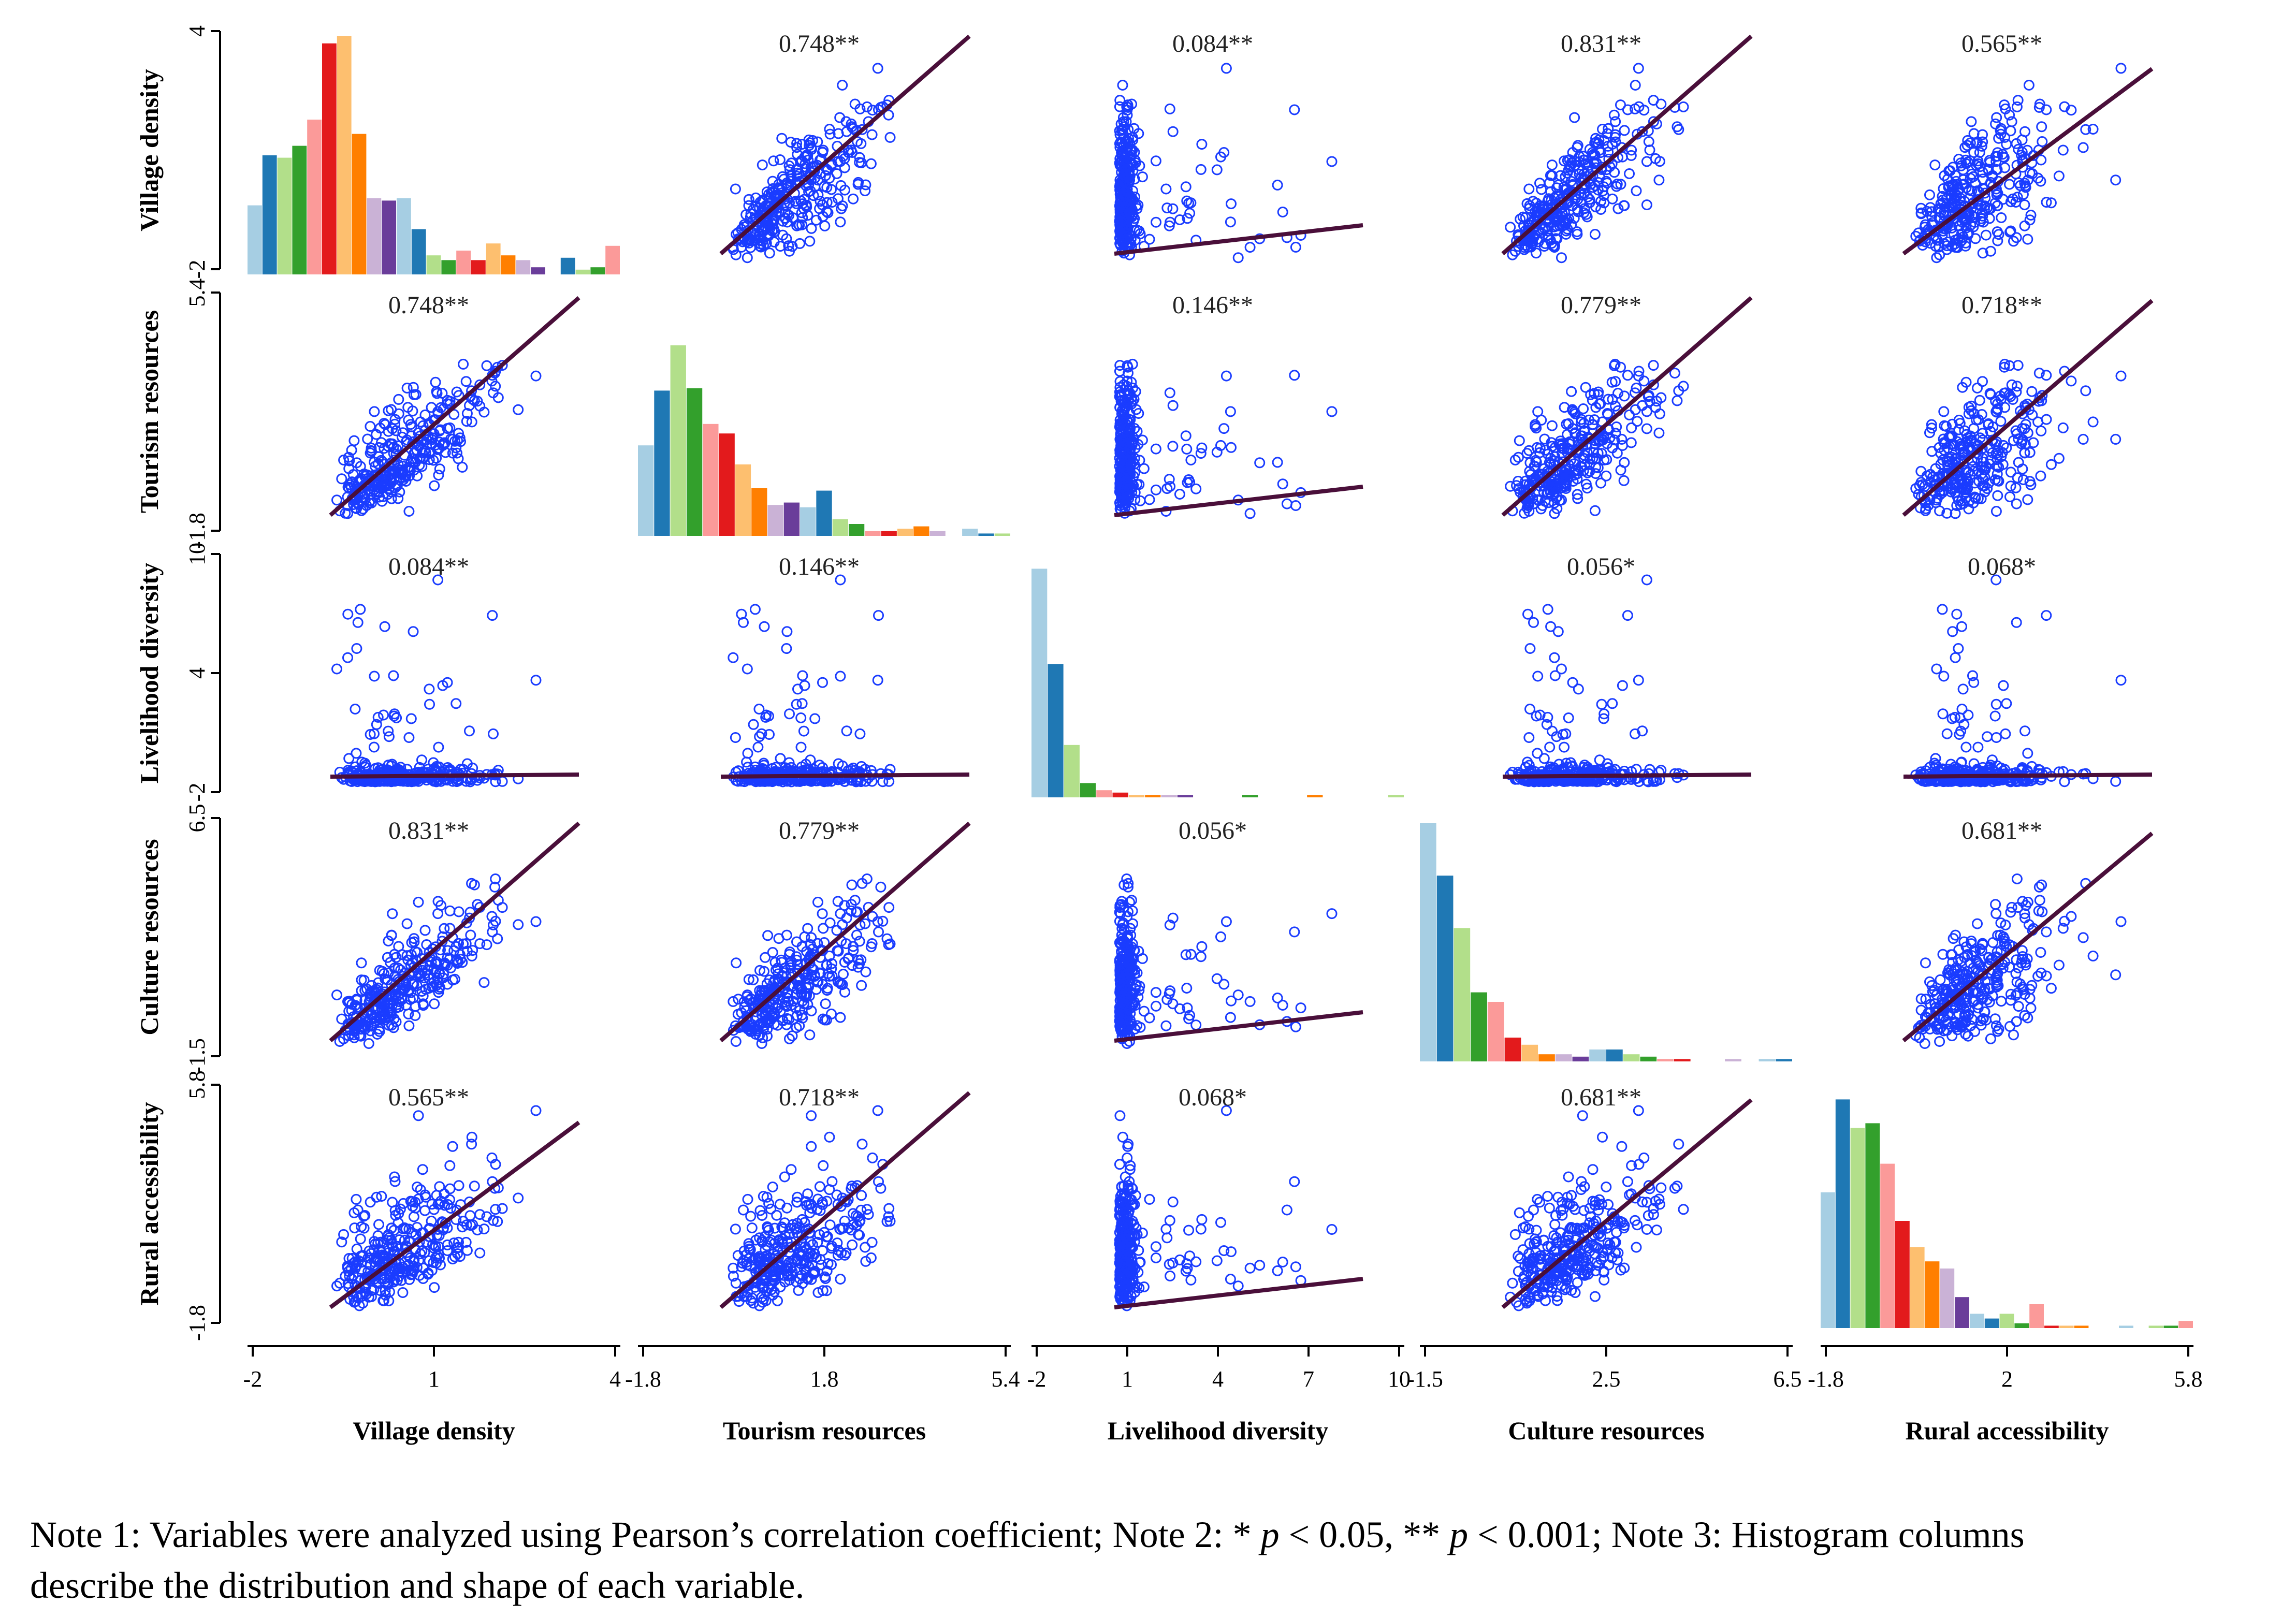 The width and height of the screenshot is (2296, 1618). I want to click on y-tick-label: 4, so click(197, 673).